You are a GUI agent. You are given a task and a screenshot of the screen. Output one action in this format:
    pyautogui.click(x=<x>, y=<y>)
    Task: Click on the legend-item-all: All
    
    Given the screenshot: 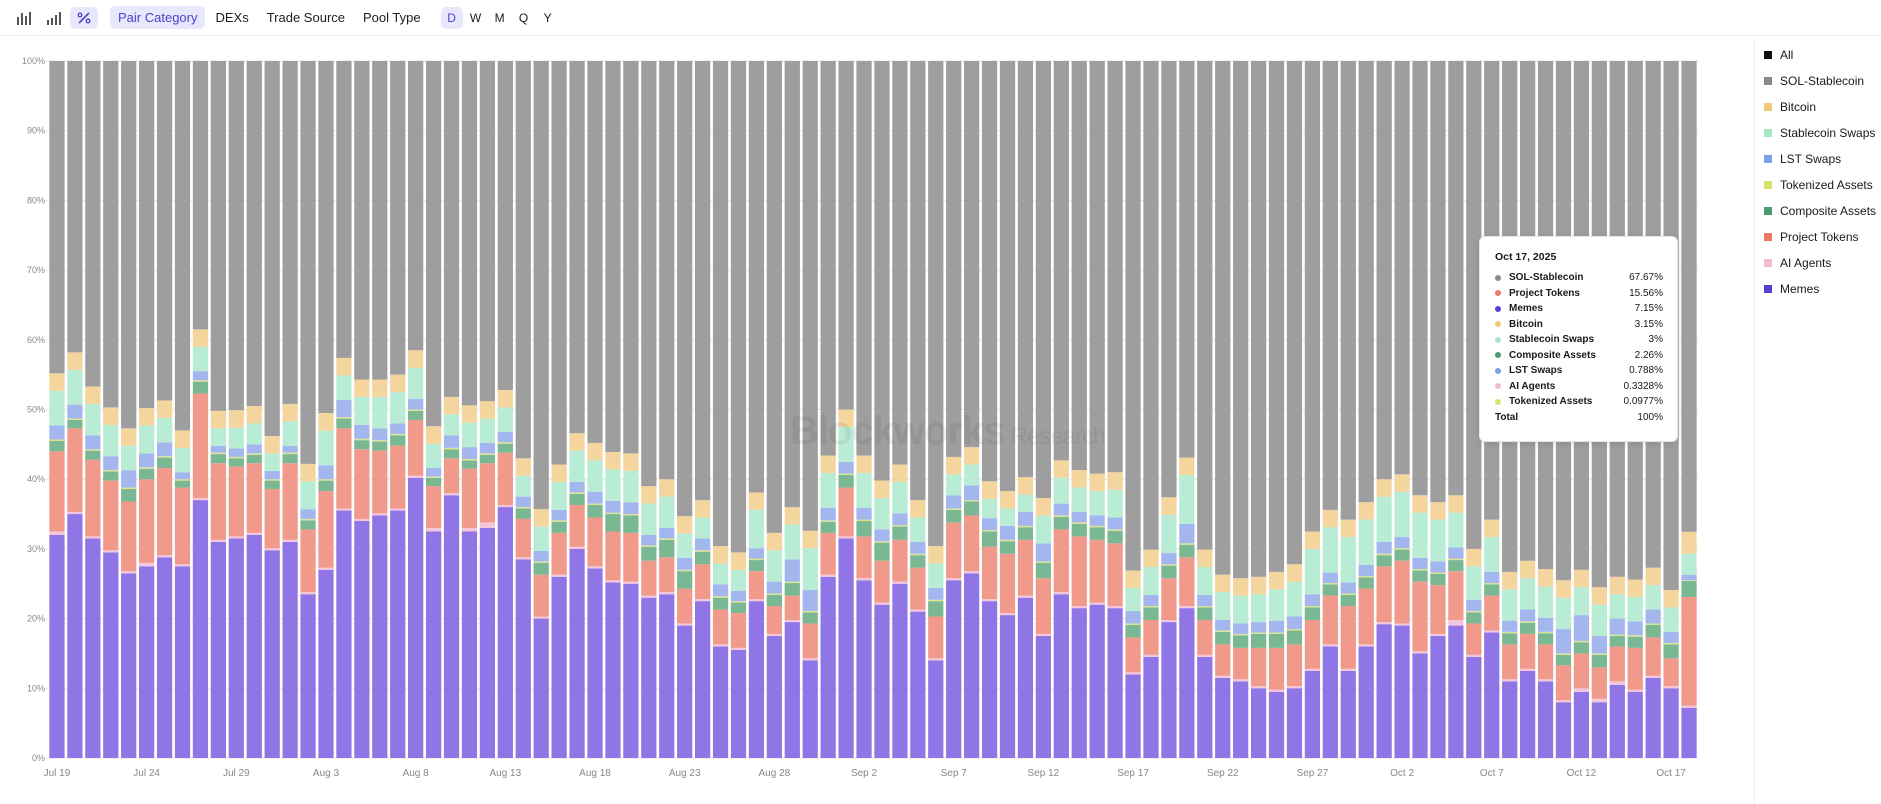 What is the action you would take?
    pyautogui.click(x=1822, y=55)
    